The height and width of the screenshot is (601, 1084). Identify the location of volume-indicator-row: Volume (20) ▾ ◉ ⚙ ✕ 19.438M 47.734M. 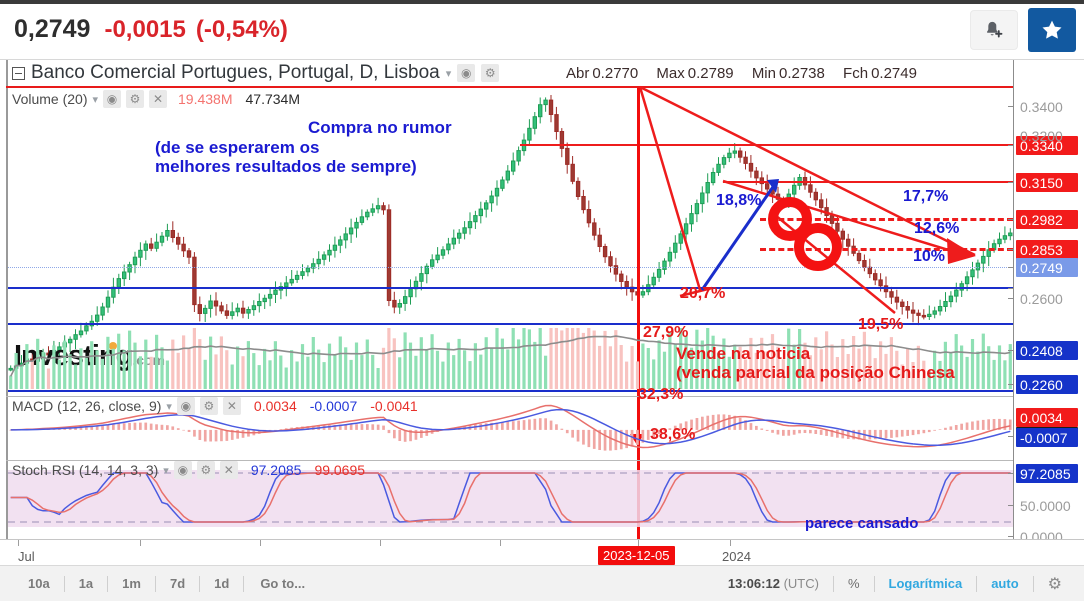
(156, 99).